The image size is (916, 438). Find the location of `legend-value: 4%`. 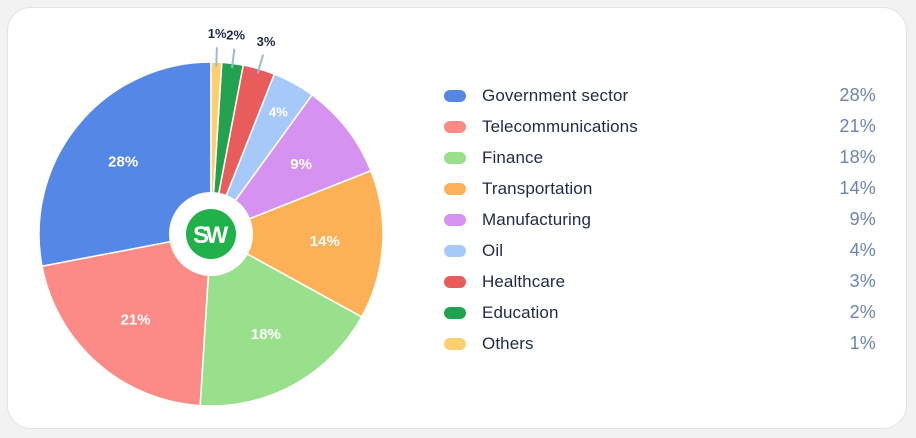

legend-value: 4% is located at coordinates (862, 250).